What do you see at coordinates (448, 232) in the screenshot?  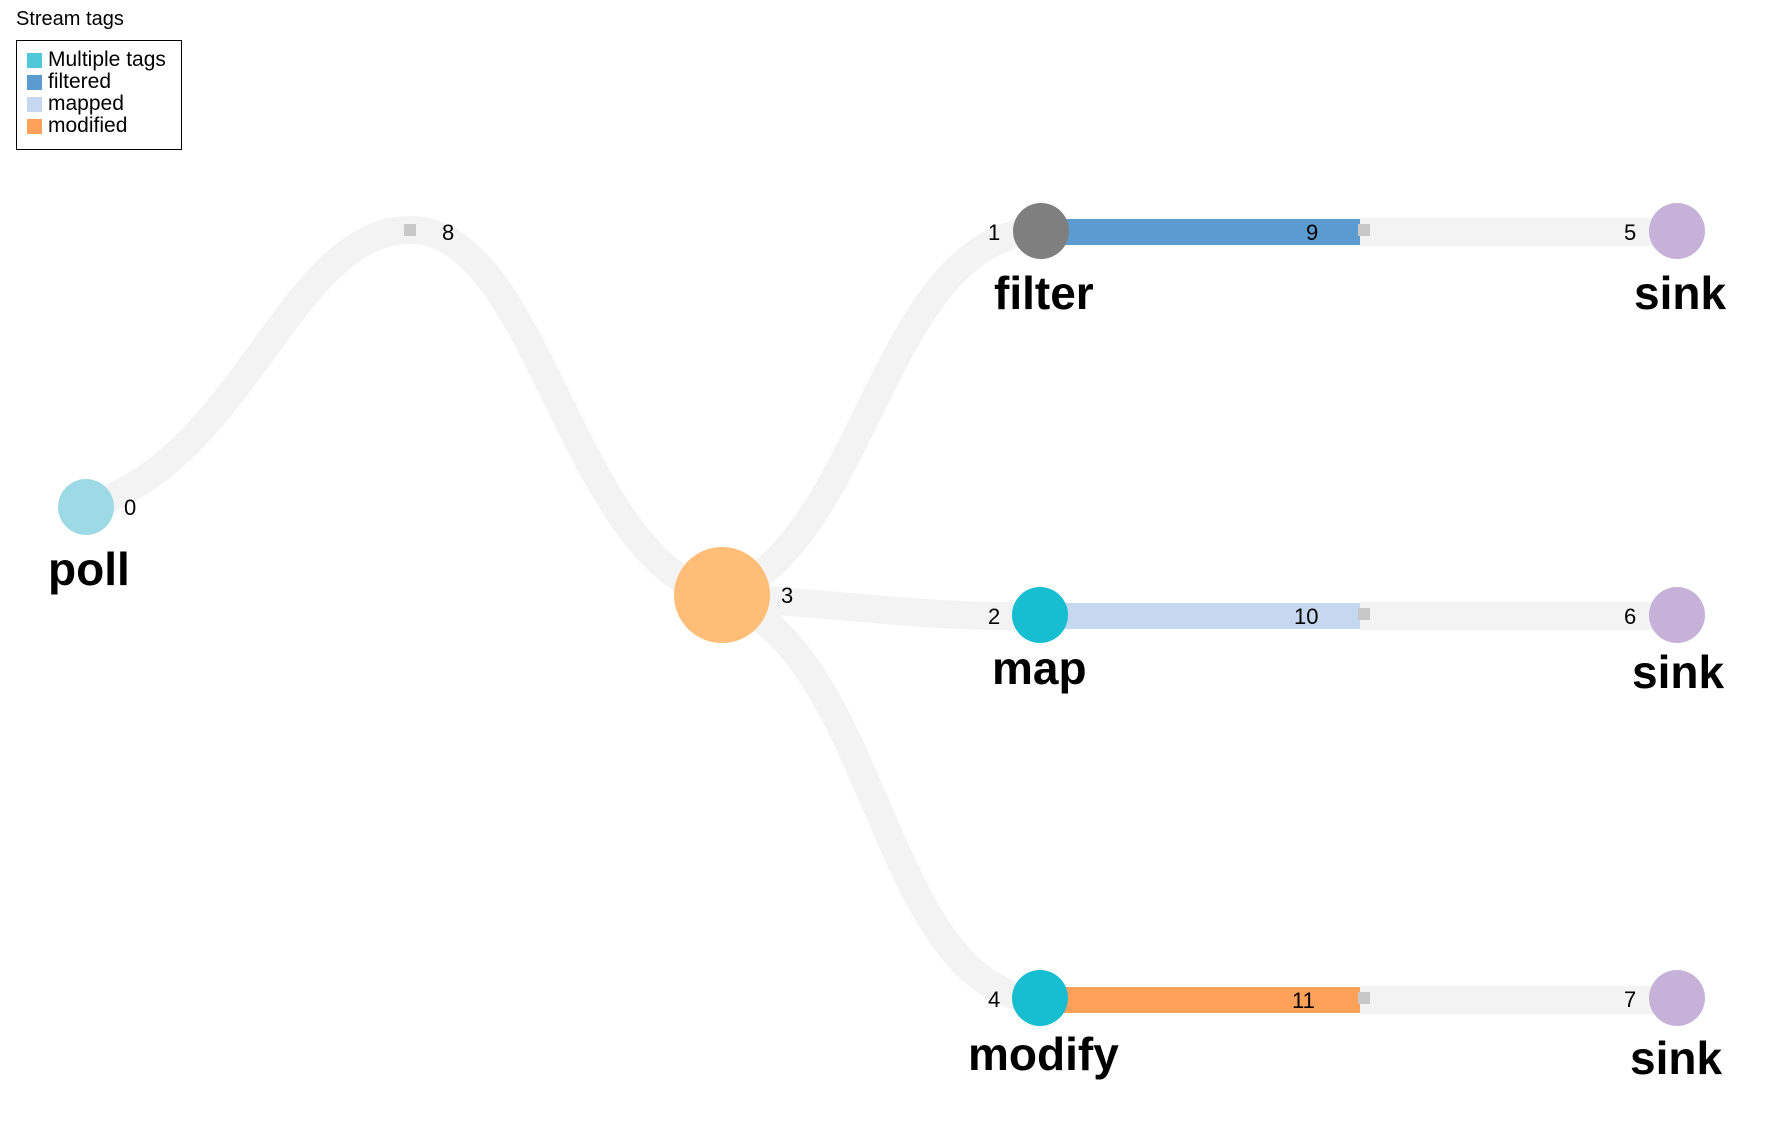 I see `link-id-label: 8` at bounding box center [448, 232].